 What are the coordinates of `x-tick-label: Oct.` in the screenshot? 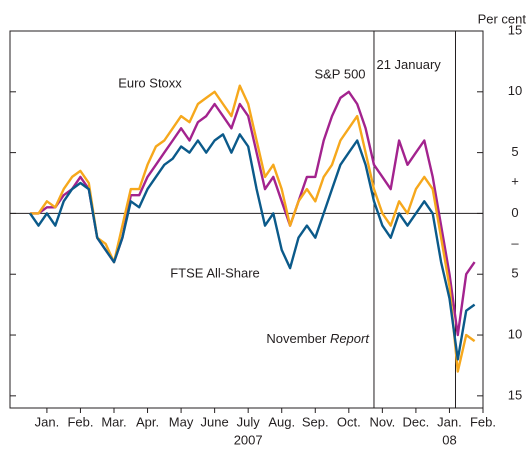 It's located at (349, 421).